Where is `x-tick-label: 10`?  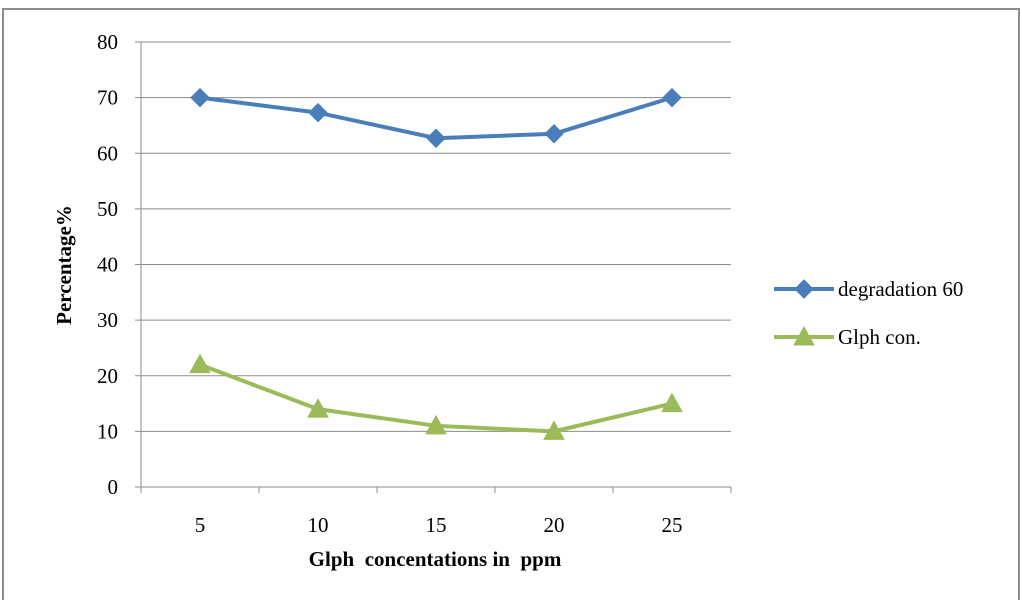
x-tick-label: 10 is located at coordinates (318, 525).